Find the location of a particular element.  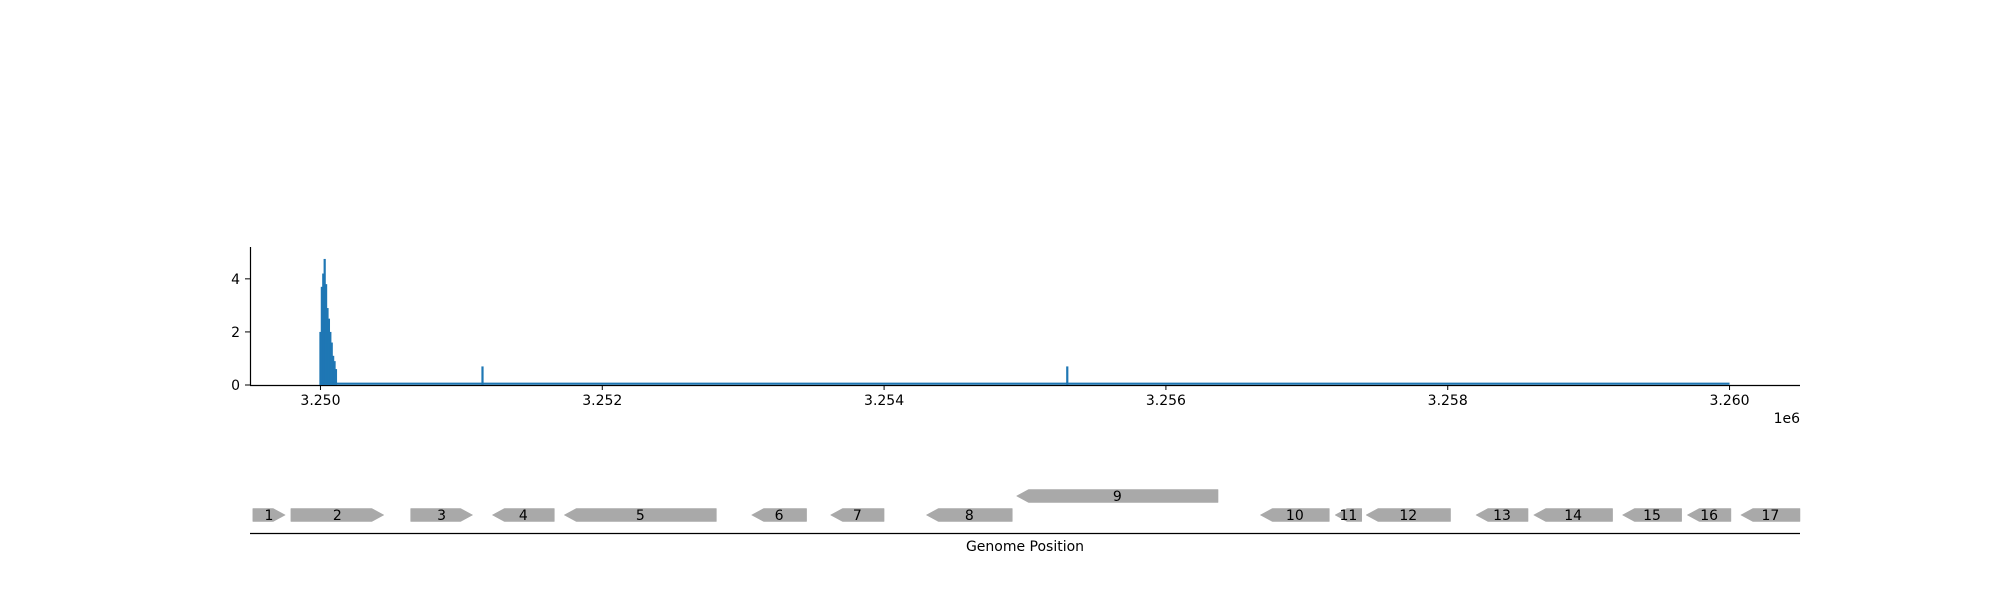

gene-label: 11 is located at coordinates (1348, 516).